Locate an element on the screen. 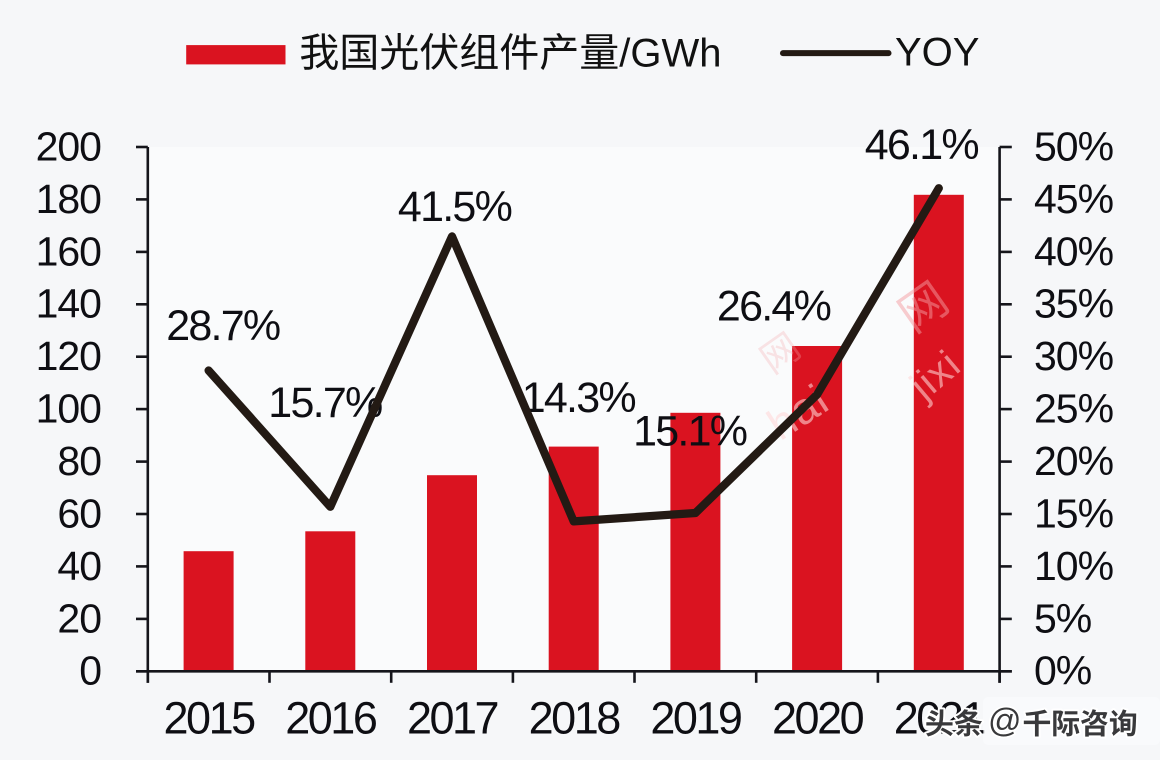 Image resolution: width=1160 pixels, height=760 pixels. svg-text: 46.1% is located at coordinates (922, 145).